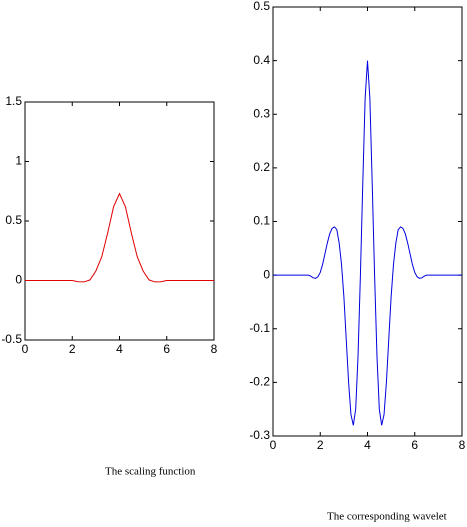 Image resolution: width=467 pixels, height=527 pixels. Describe the element at coordinates (259, 435) in the screenshot. I see `y-tick-label: -0.3` at that location.